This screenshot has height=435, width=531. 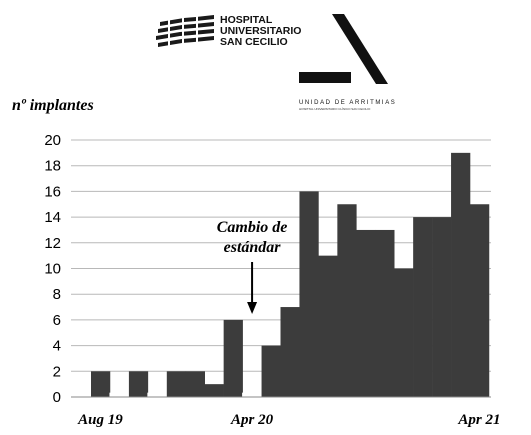 What do you see at coordinates (252, 420) in the screenshot?
I see `x-tick-label: Apr 20` at bounding box center [252, 420].